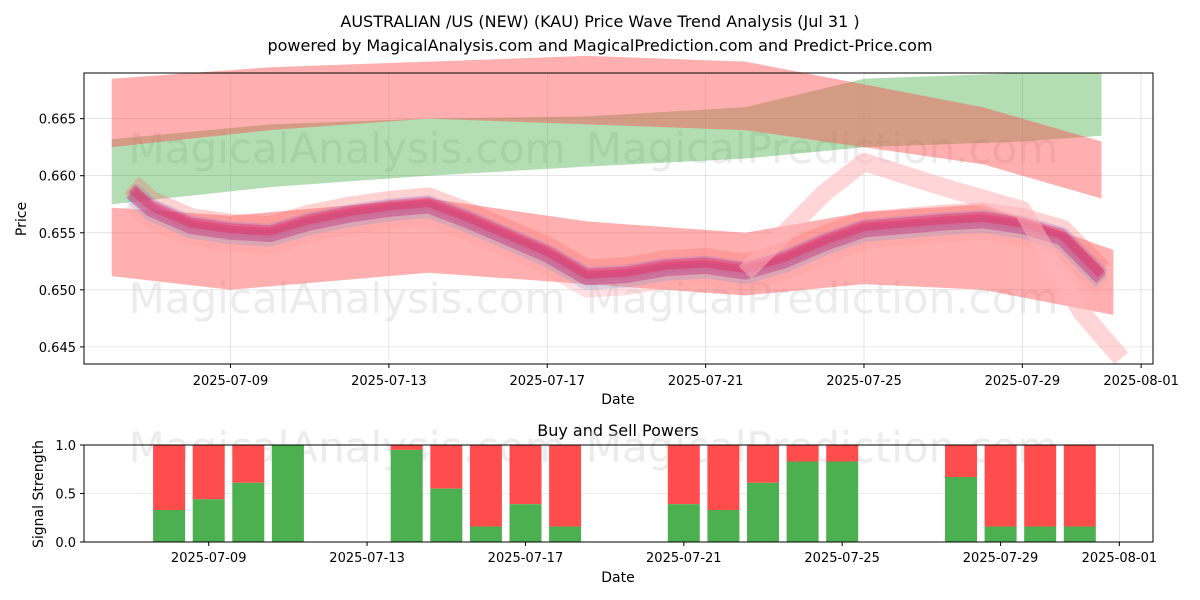 Image resolution: width=1200 pixels, height=600 pixels. What do you see at coordinates (39, 494) in the screenshot?
I see `signal-y-axis-label: Signal Strength` at bounding box center [39, 494].